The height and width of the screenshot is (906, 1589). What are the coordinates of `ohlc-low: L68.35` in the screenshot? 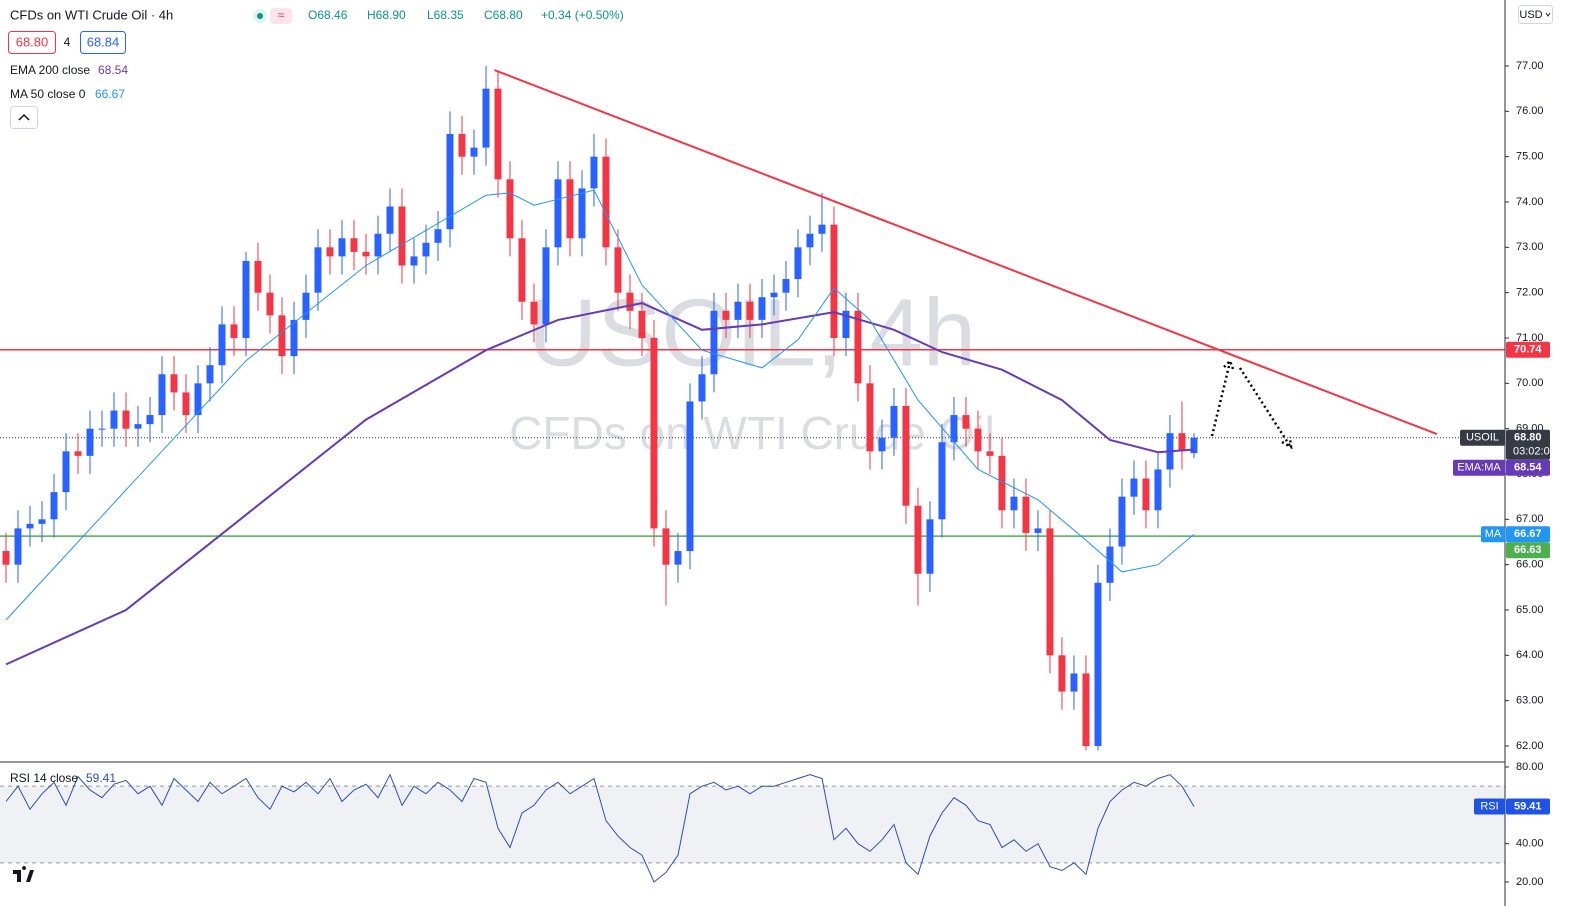 It's located at (445, 15).